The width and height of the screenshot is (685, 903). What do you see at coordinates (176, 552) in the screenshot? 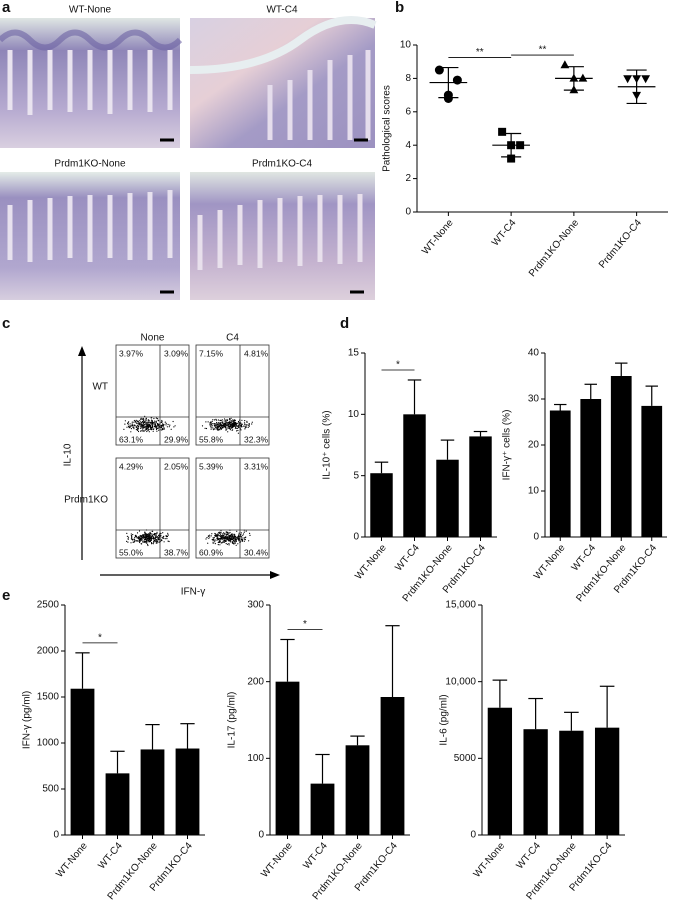
I see `quadrant-percent: 38.7%` at bounding box center [176, 552].